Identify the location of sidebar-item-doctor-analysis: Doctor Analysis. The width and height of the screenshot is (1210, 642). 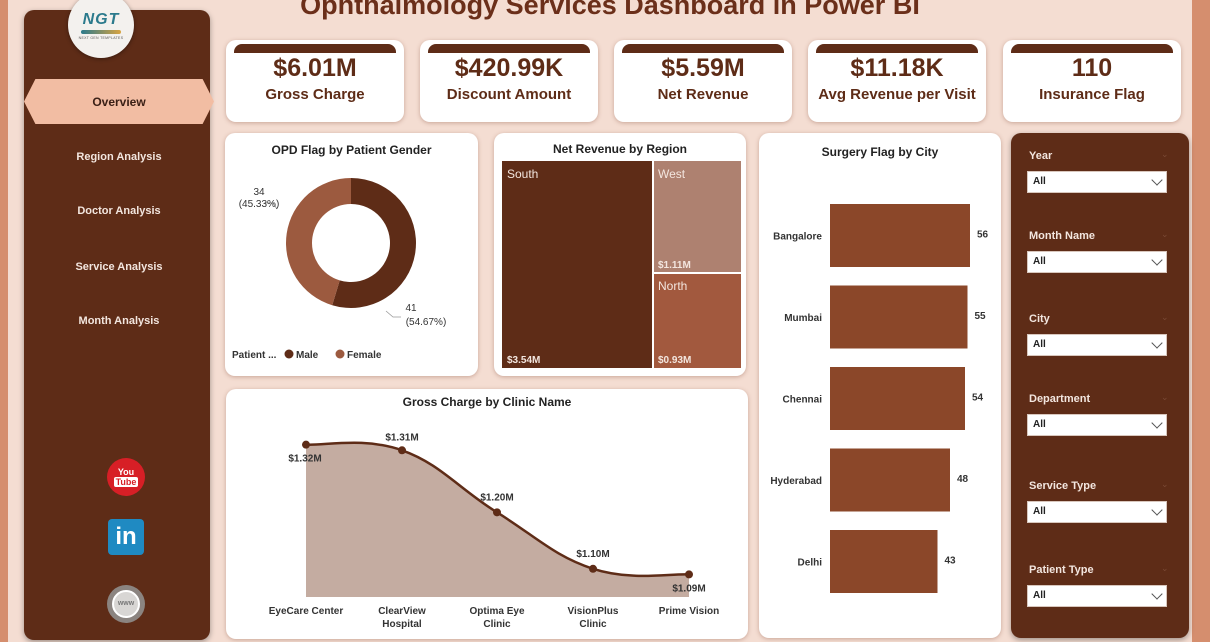
(119, 211).